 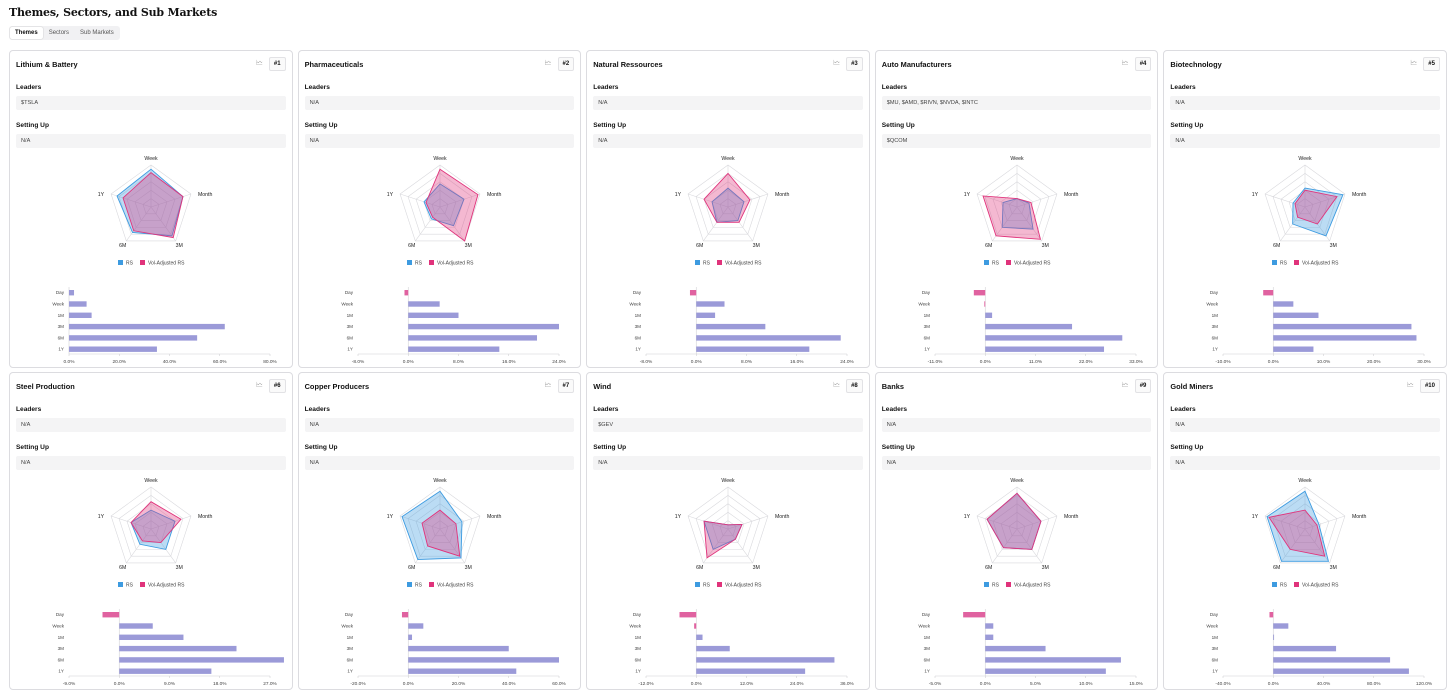 What do you see at coordinates (337, 386) in the screenshot?
I see `card-title: Copper Producers` at bounding box center [337, 386].